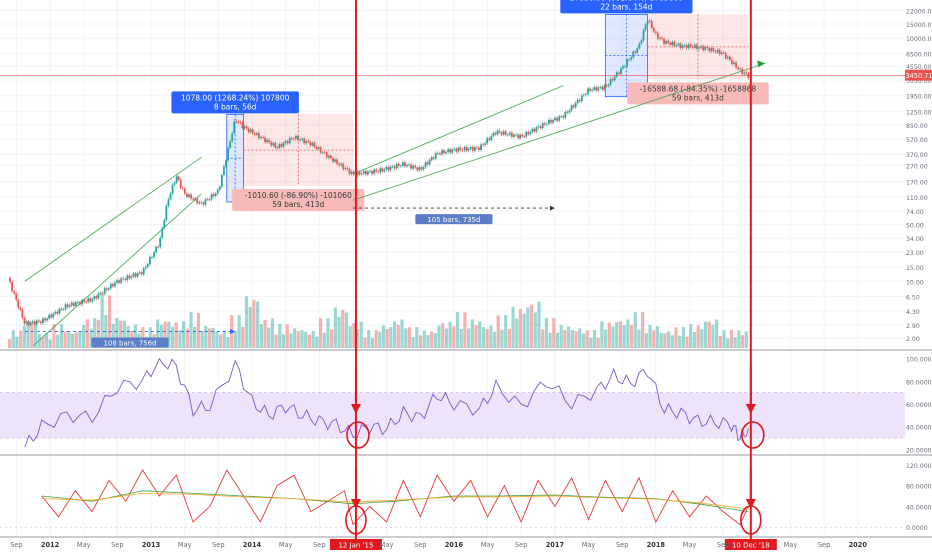 This screenshot has height=554, width=932. Describe the element at coordinates (919, 360) in the screenshot. I see `rsi-tick-label: 100.0000` at that location.